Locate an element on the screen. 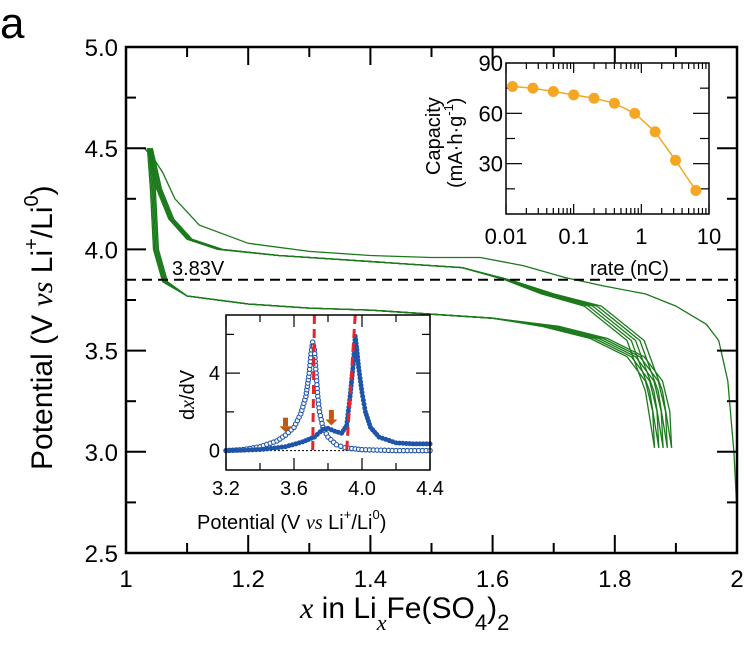 This screenshot has height=653, width=752. dxdv-x-axis-label: Potential (V vs Li+/Li0) is located at coordinates (291, 520).